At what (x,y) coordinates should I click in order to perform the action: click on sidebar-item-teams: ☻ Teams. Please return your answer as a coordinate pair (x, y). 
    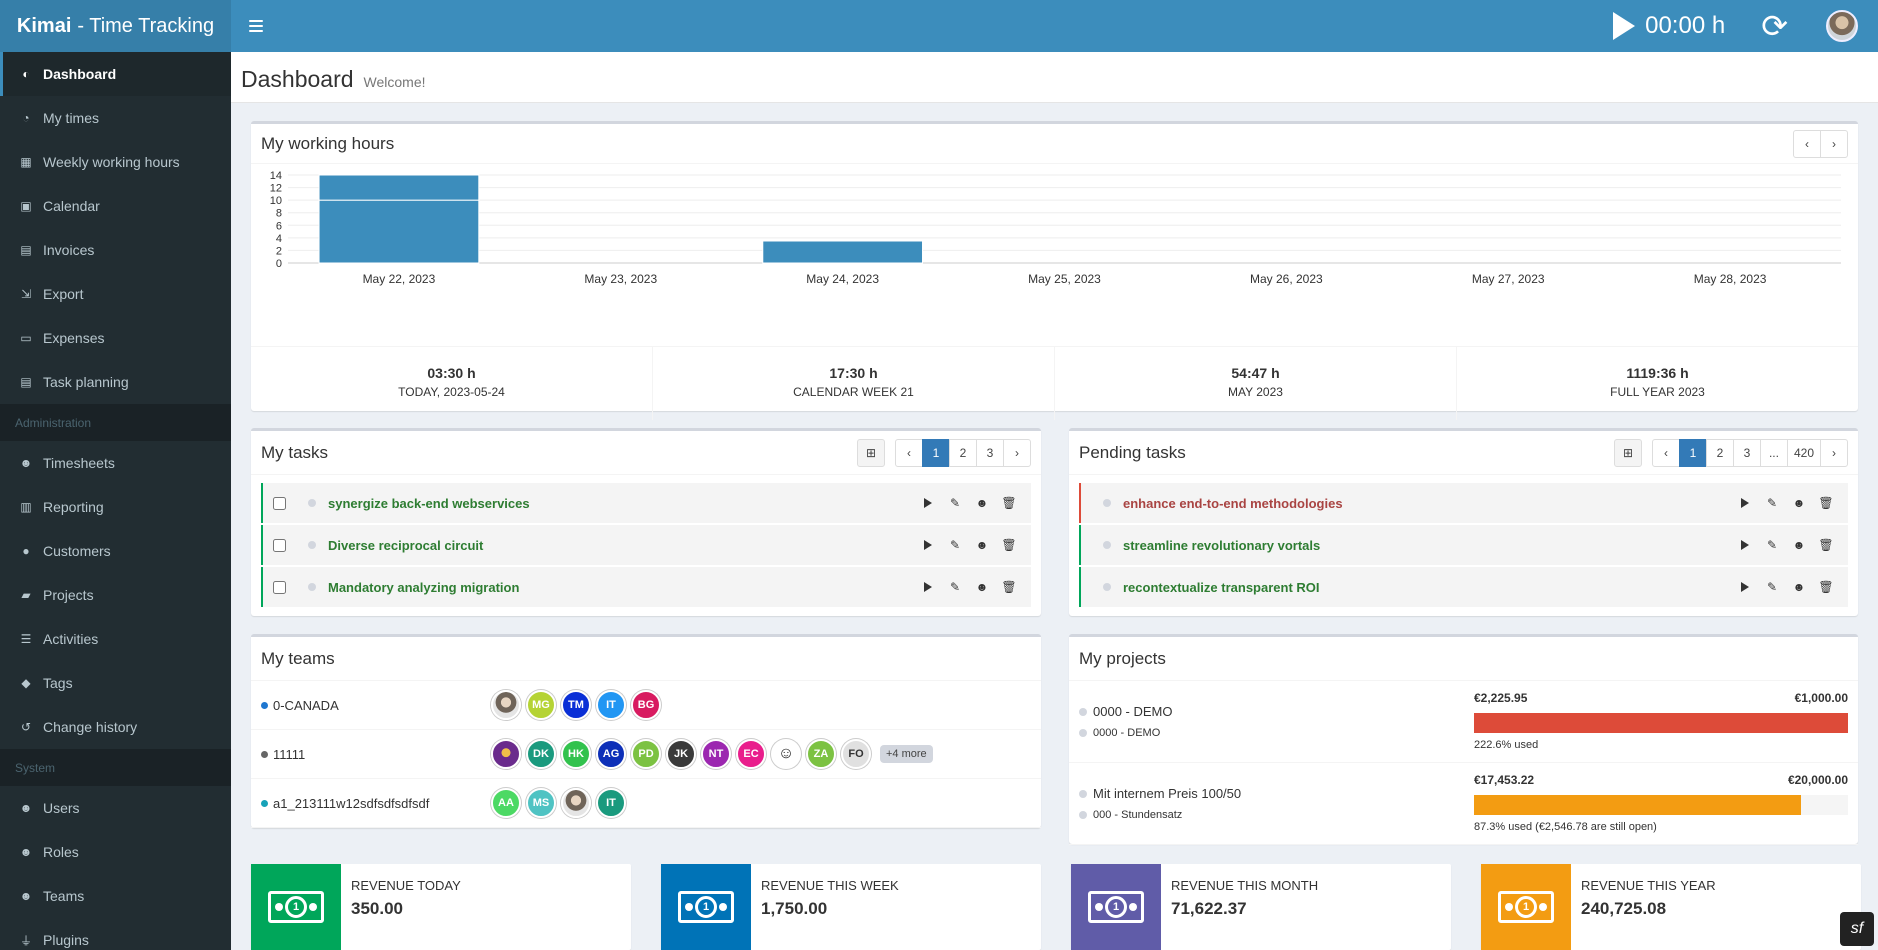
    Looking at the image, I should click on (115, 896).